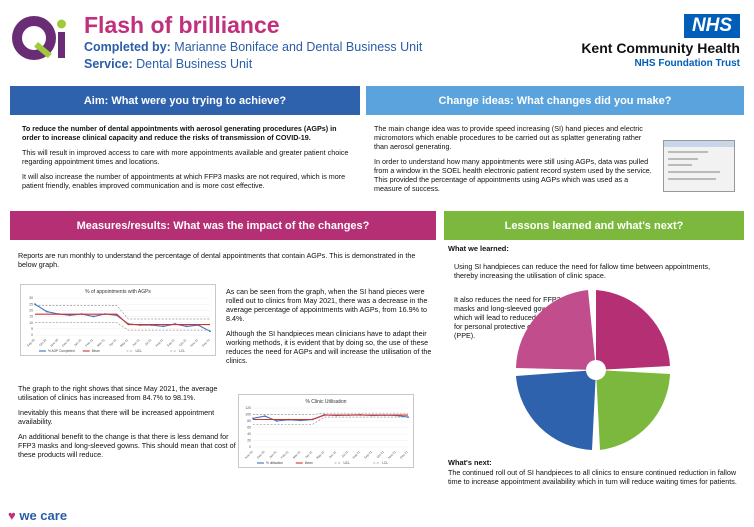 This screenshot has width=754, height=527. Describe the element at coordinates (470, 462) in the screenshot. I see `whats-next-title: What's next:` at that location.